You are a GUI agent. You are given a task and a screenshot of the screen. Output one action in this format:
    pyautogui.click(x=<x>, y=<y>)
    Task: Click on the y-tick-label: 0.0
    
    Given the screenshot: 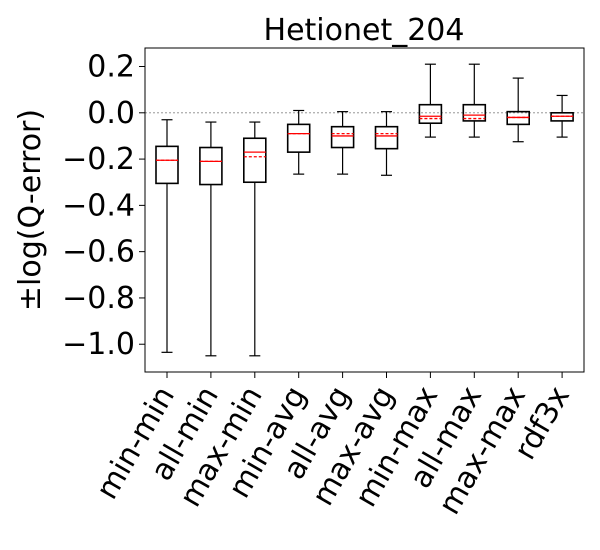 What is the action you would take?
    pyautogui.click(x=111, y=113)
    